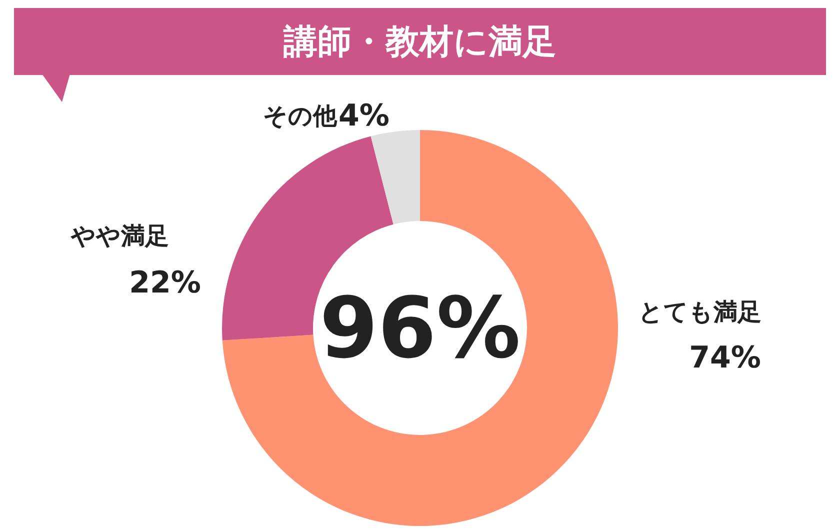  I want to click on data-label: 74%, so click(725, 358).